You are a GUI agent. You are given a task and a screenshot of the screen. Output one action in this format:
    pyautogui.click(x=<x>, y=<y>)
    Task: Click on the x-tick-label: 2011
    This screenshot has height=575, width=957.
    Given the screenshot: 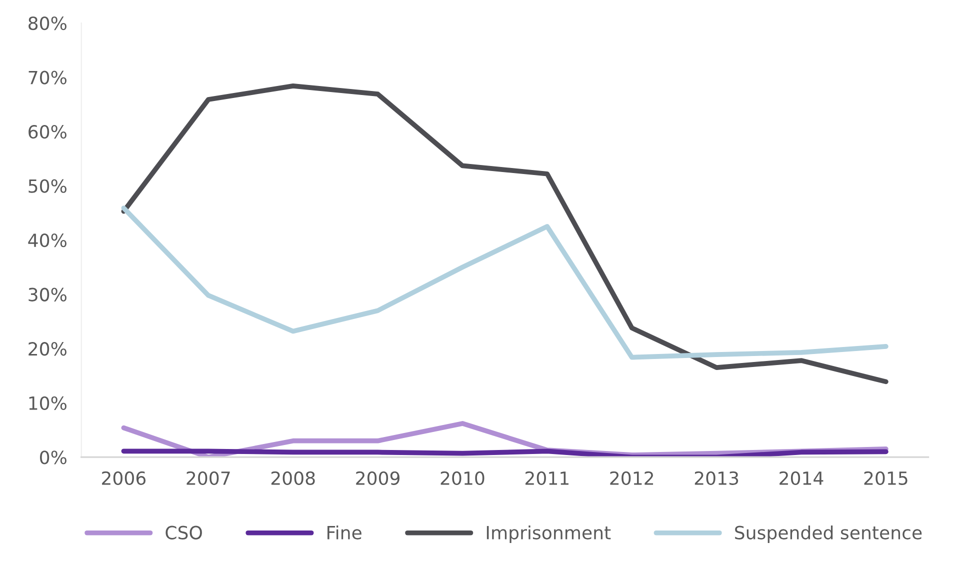 What is the action you would take?
    pyautogui.click(x=547, y=478)
    